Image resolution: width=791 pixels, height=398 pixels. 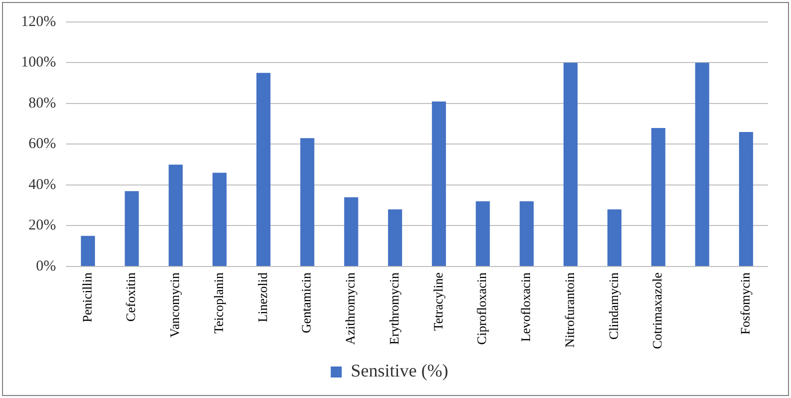 What do you see at coordinates (38, 62) in the screenshot?
I see `y-tick-label: 100%` at bounding box center [38, 62].